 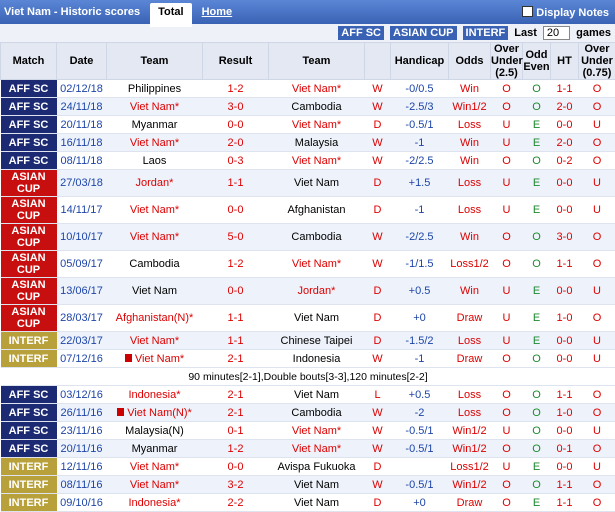 I want to click on cell: ASIAN CUP, so click(x=29, y=210).